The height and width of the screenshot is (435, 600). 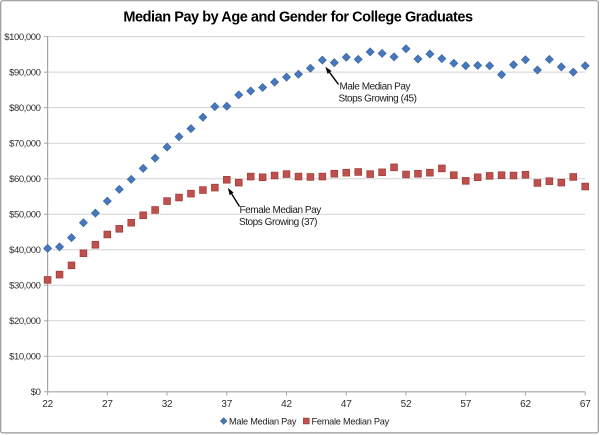 I want to click on svg-text: $50,000, so click(x=25, y=215).